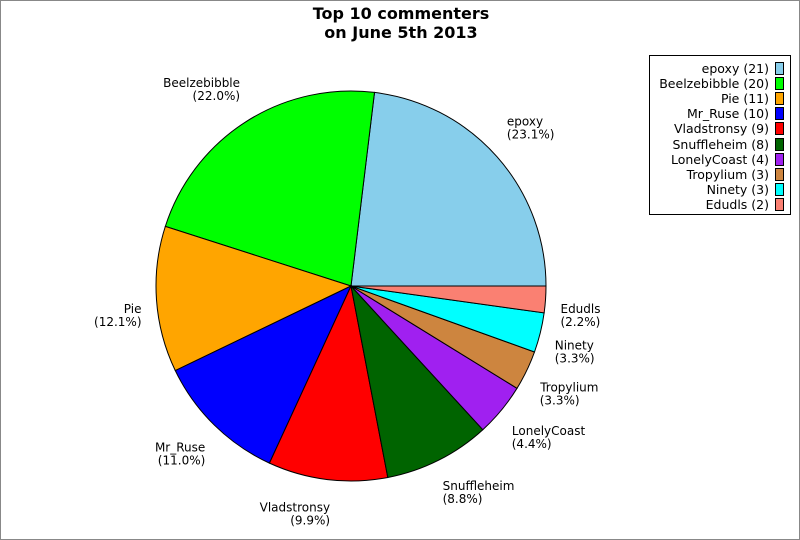 The width and height of the screenshot is (800, 540). What do you see at coordinates (714, 83) in the screenshot?
I see `legend-label: Beelzebibble (20)` at bounding box center [714, 83].